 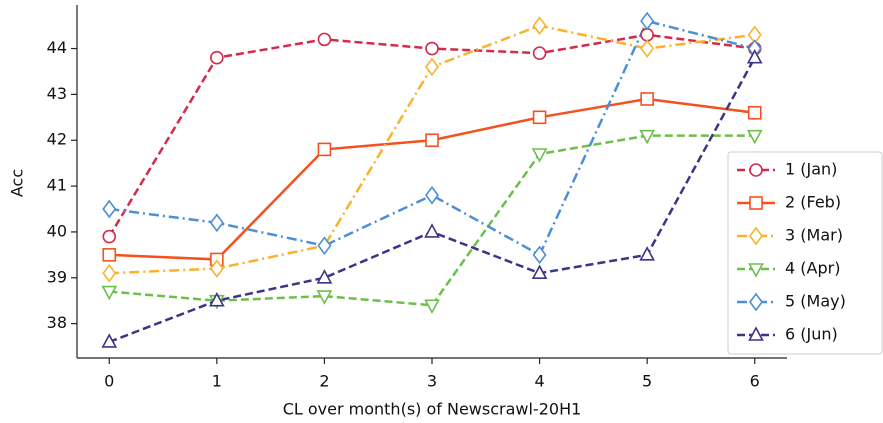 I want to click on legend-label: 5 (May), so click(x=815, y=301).